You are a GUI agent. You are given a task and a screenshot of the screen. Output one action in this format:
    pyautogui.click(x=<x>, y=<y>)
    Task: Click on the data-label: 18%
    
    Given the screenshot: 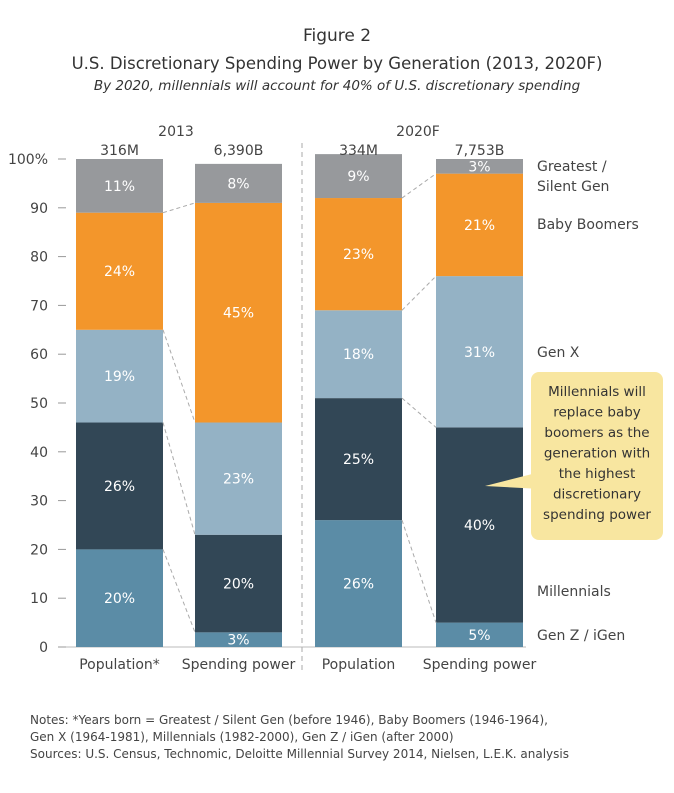 What is the action you would take?
    pyautogui.click(x=358, y=355)
    